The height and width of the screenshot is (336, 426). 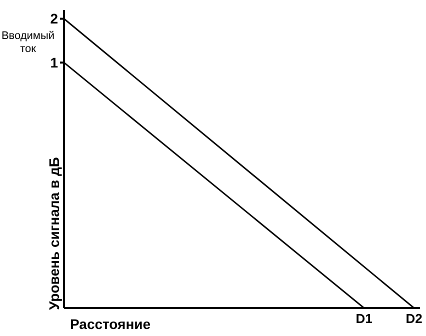 What do you see at coordinates (364, 318) in the screenshot?
I see `x-tick-label: D1` at bounding box center [364, 318].